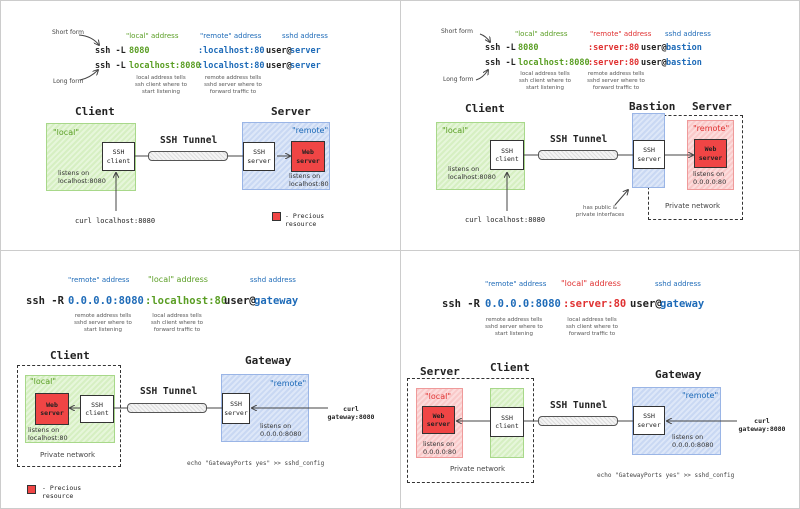 This screenshot has width=800, height=509. I want to click on listen-note: listens on 0.0.0.0:80, so click(710, 178).